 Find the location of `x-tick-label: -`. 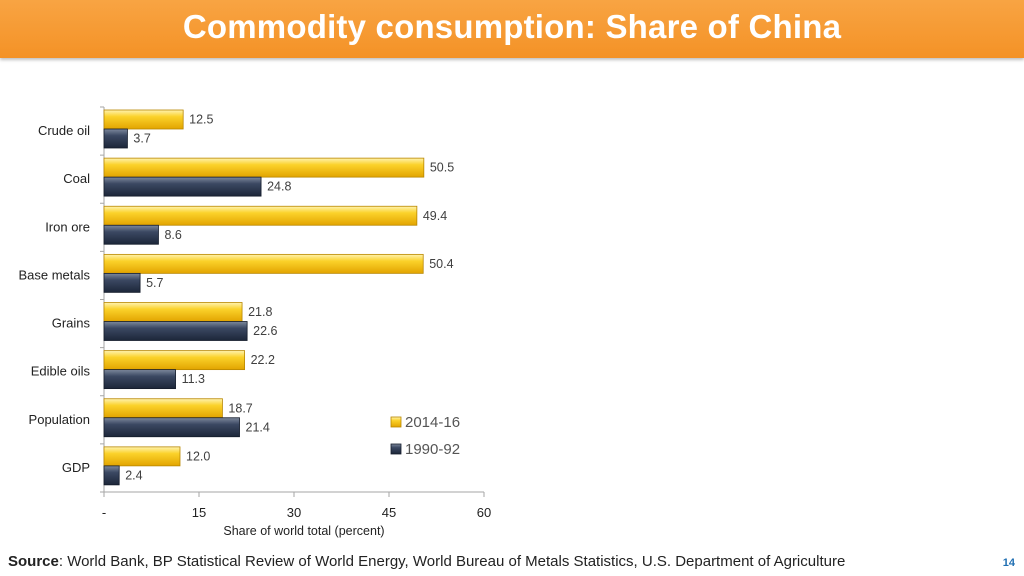

x-tick-label: - is located at coordinates (104, 512).